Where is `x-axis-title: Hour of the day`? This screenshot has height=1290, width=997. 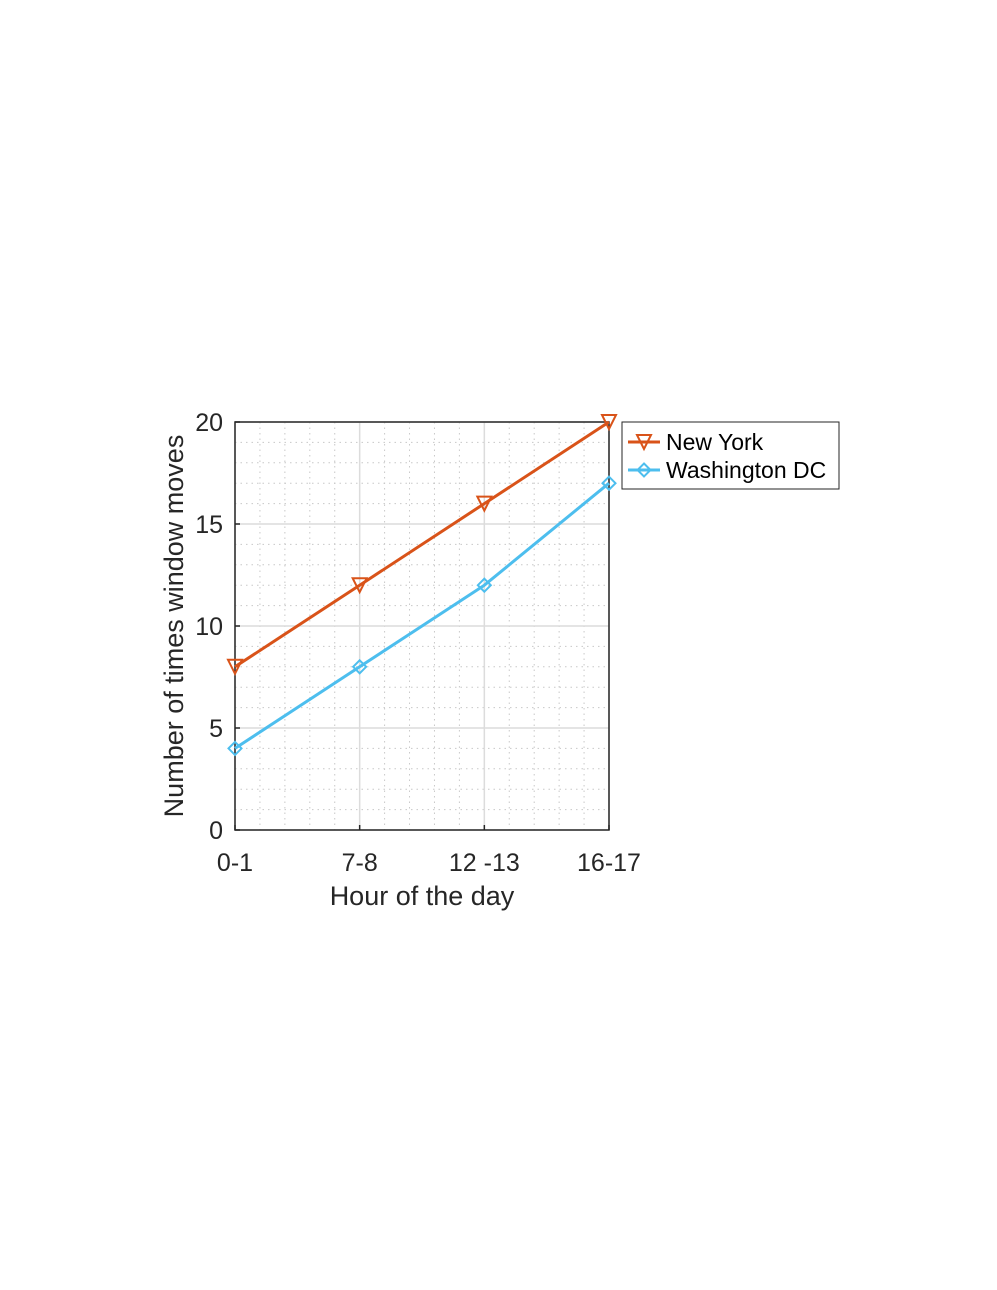 x-axis-title: Hour of the day is located at coordinates (422, 896).